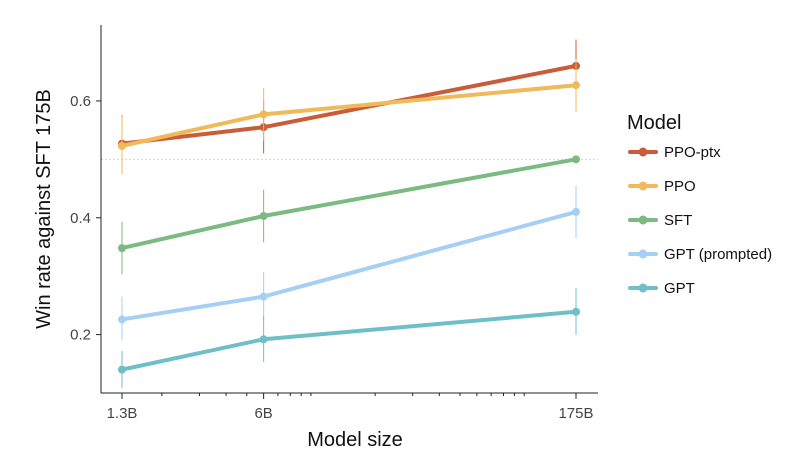  I want to click on legend-label: GPT (prompted), so click(718, 254).